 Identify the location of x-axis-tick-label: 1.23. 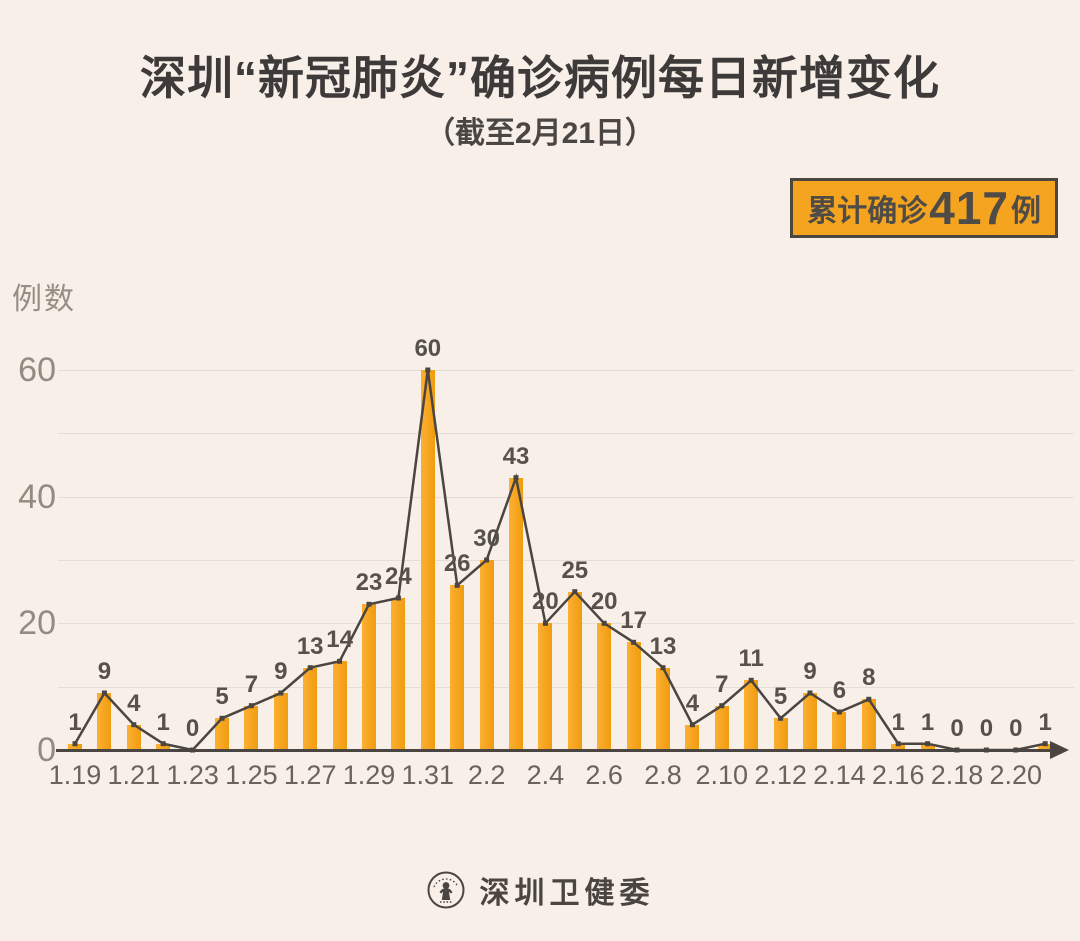
(192, 775).